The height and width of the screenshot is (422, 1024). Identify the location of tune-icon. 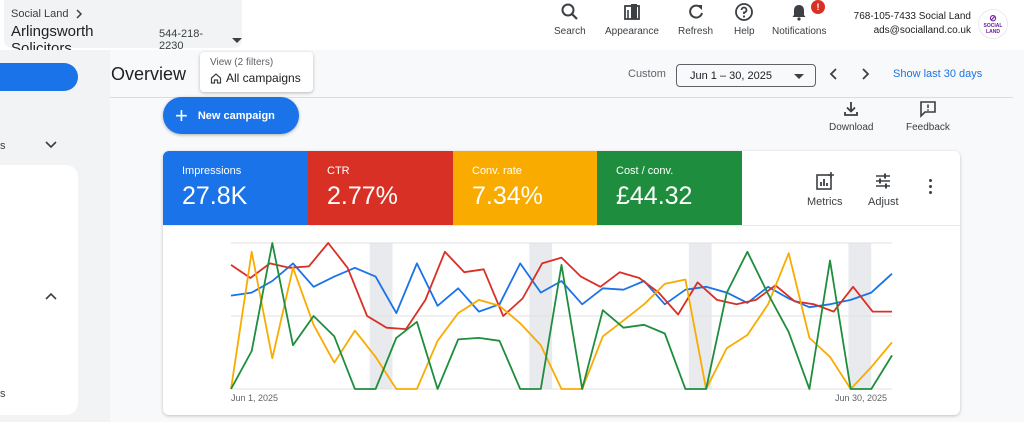
(883, 181).